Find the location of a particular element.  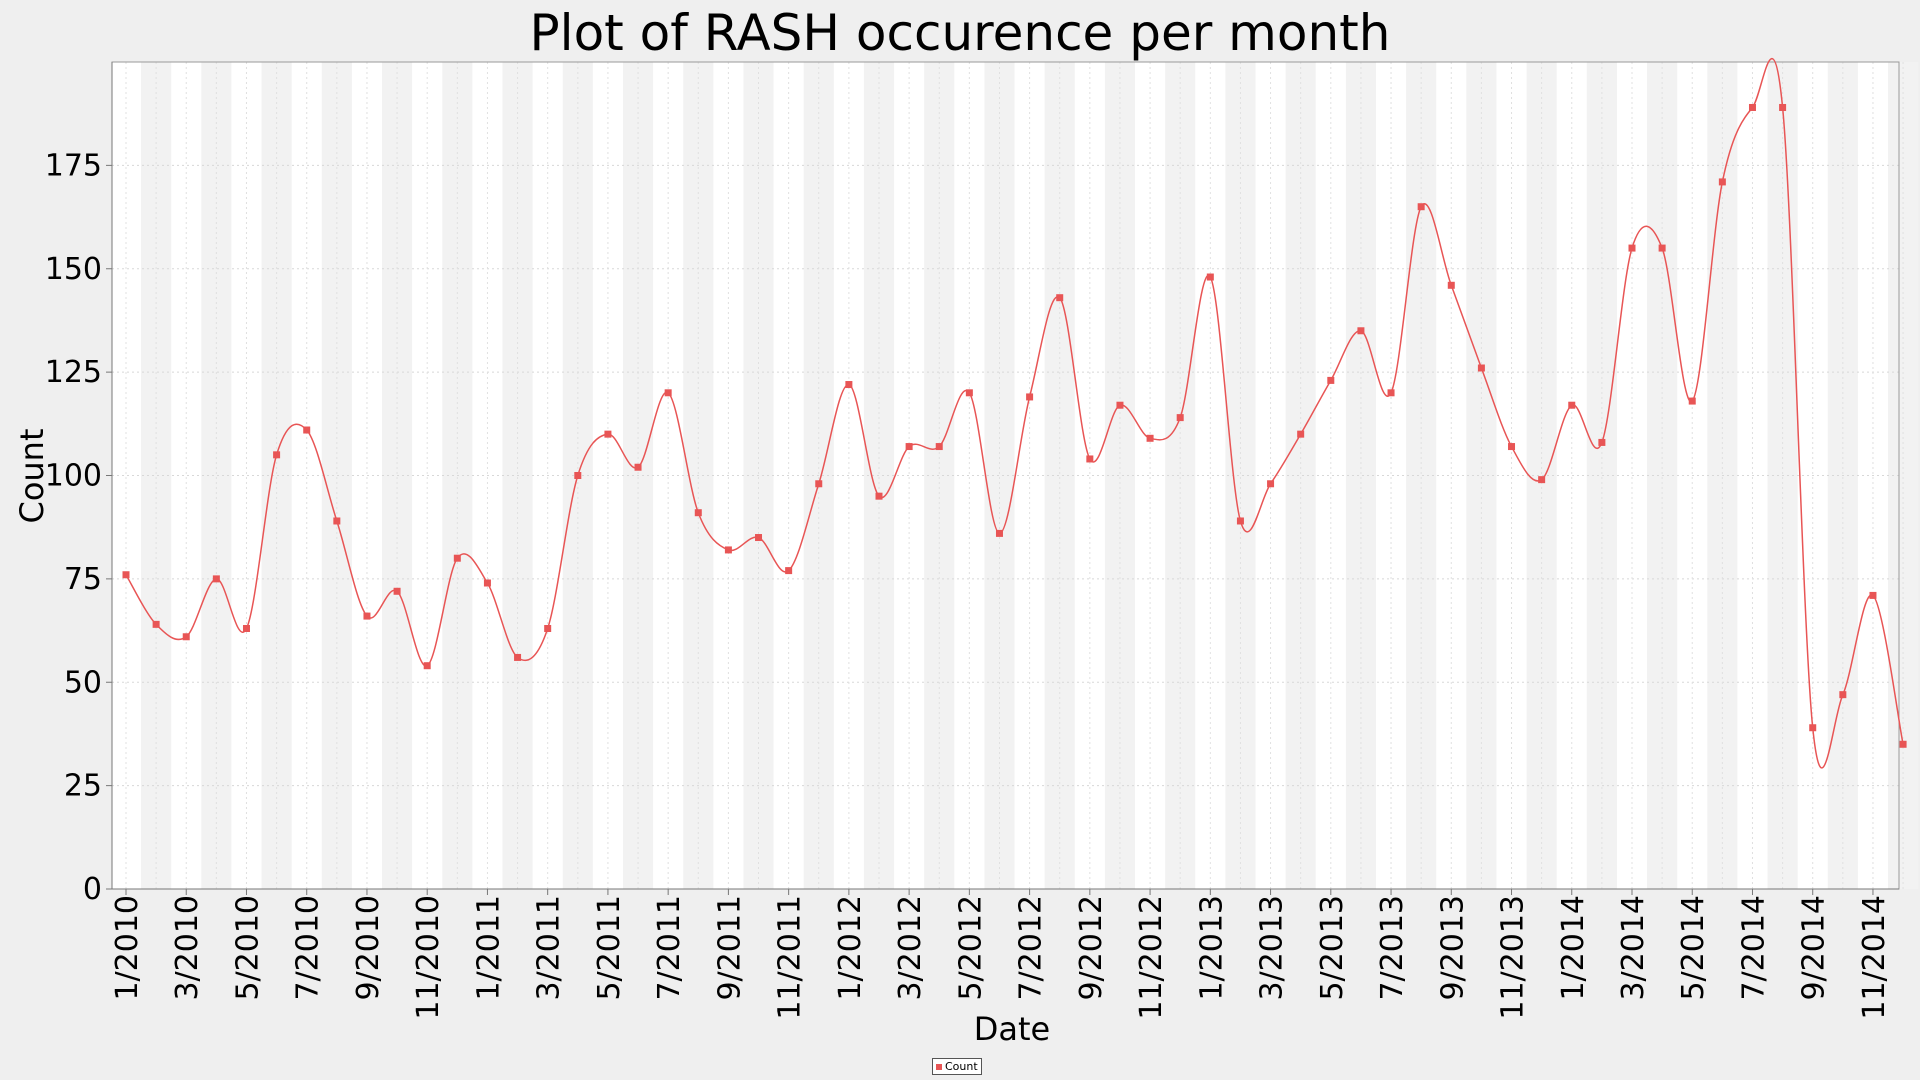

y-tick-label: 0 is located at coordinates (92, 889).